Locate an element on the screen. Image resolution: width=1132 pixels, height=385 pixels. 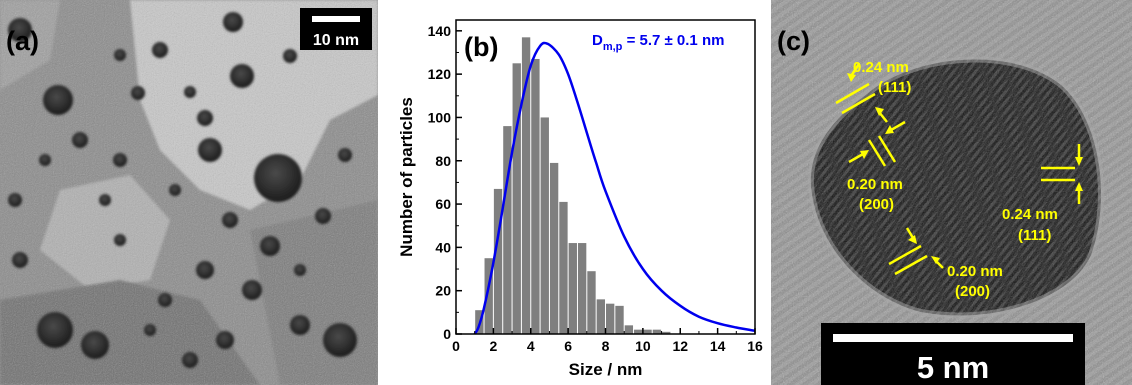
x-tick-label: 16 is located at coordinates (755, 346).